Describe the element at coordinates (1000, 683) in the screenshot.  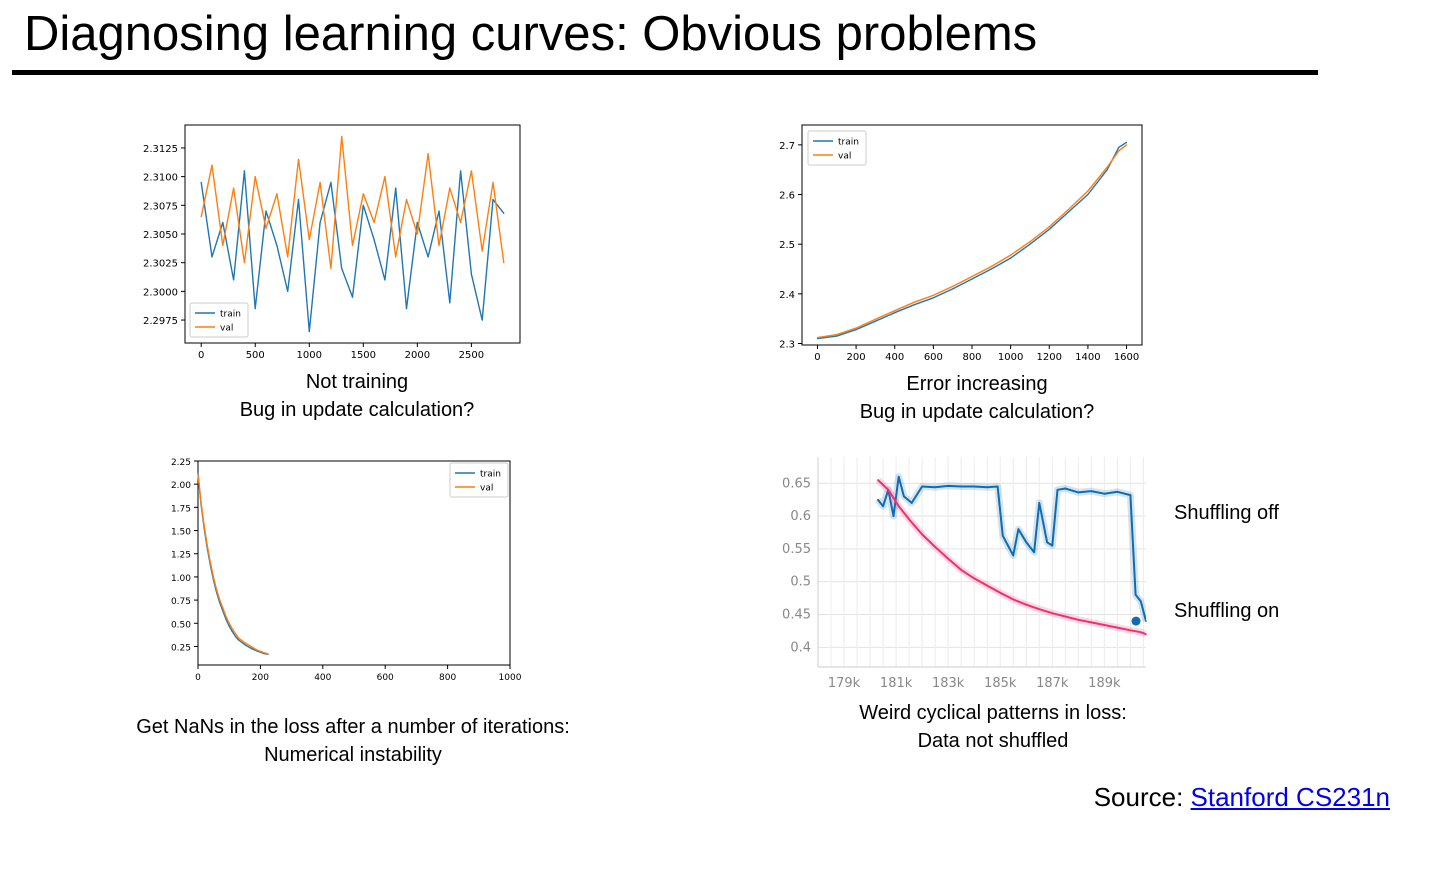
I see `x-tick-label: 185k` at that location.